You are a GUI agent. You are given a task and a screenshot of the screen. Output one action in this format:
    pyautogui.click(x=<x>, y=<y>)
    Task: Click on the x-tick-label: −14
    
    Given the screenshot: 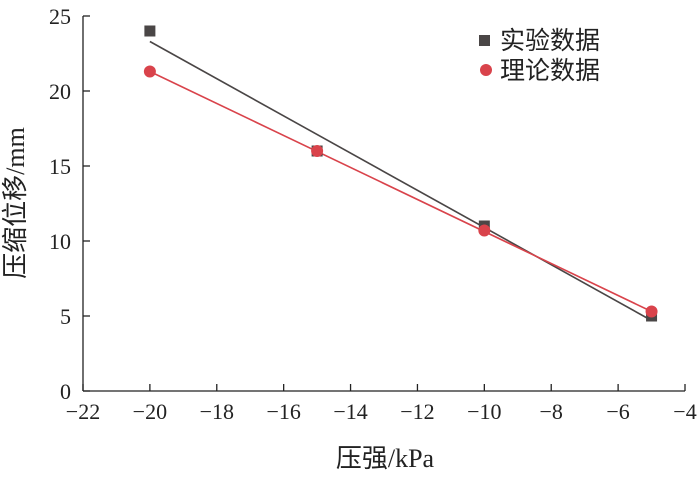 What is the action you would take?
    pyautogui.click(x=350, y=411)
    